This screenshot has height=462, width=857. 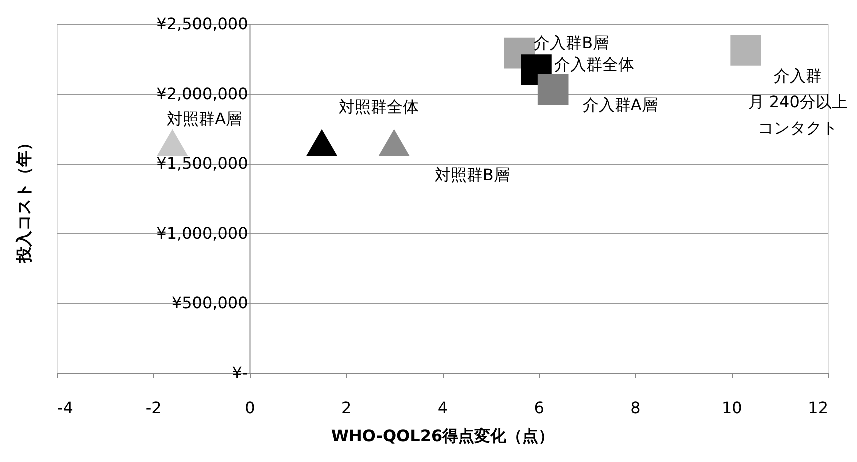 I want to click on x-tick-label: 4, so click(x=443, y=408).